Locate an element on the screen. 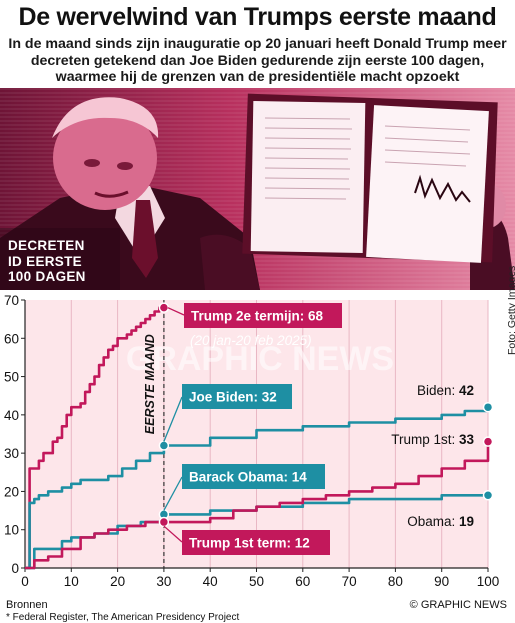 Image resolution: width=515 pixels, height=623 pixels. photo-label: DECRETEN ID EERSTE 100 DAGEN is located at coordinates (47, 261).